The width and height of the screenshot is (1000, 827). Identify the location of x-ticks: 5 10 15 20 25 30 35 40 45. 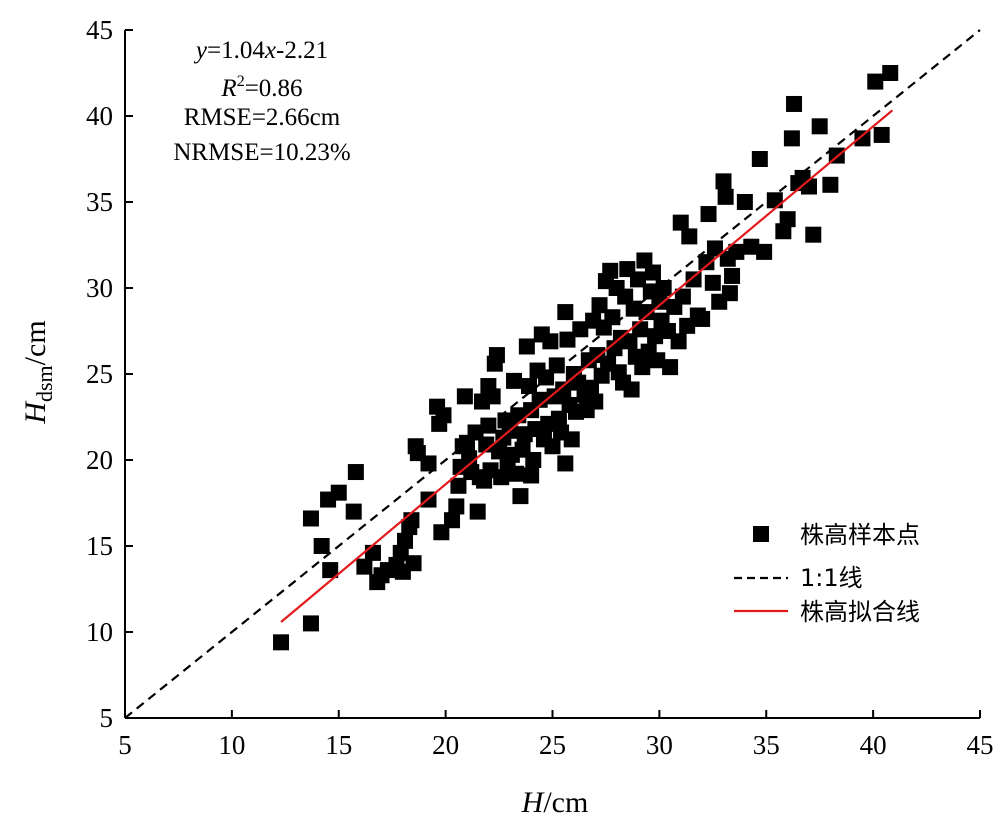
(556, 735).